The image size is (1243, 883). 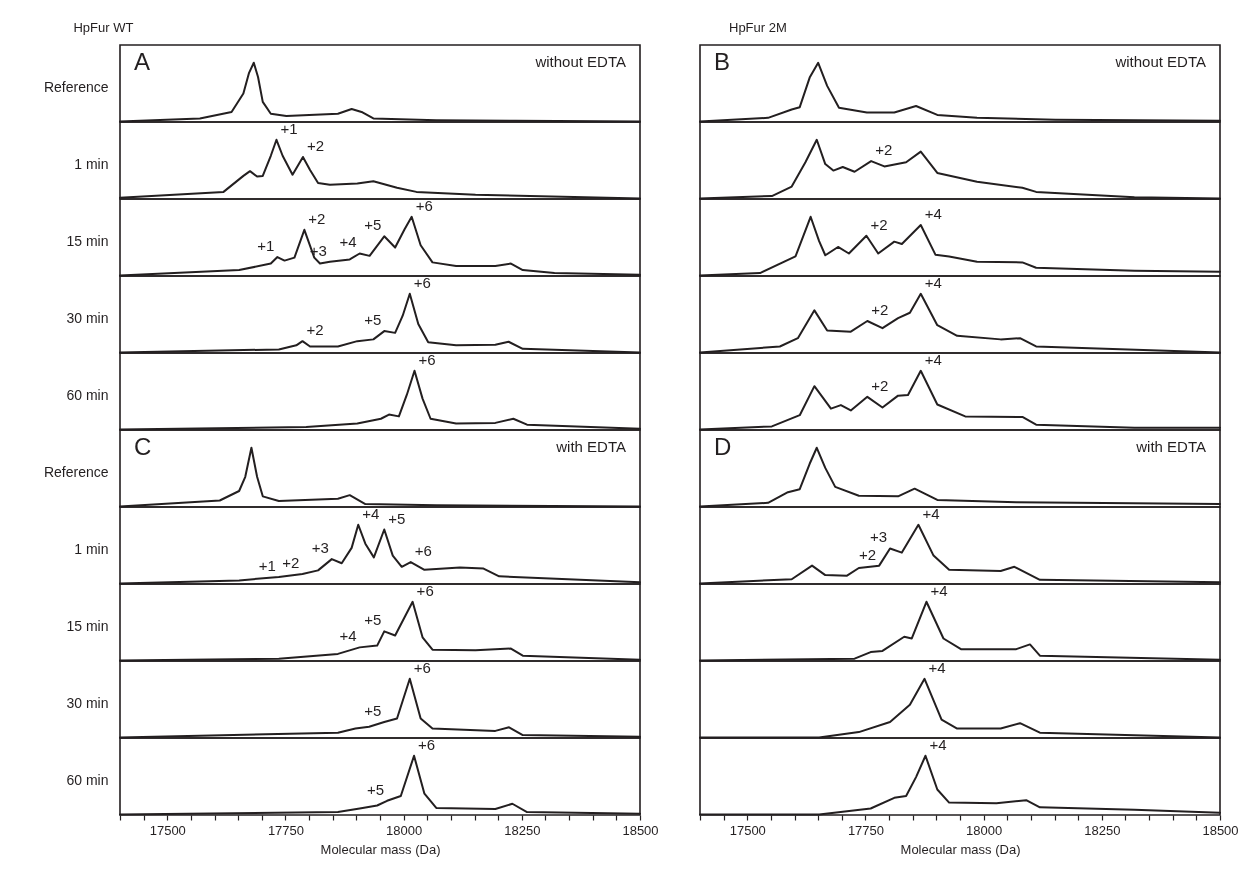 I want to click on annotation: B, so click(x=722, y=61).